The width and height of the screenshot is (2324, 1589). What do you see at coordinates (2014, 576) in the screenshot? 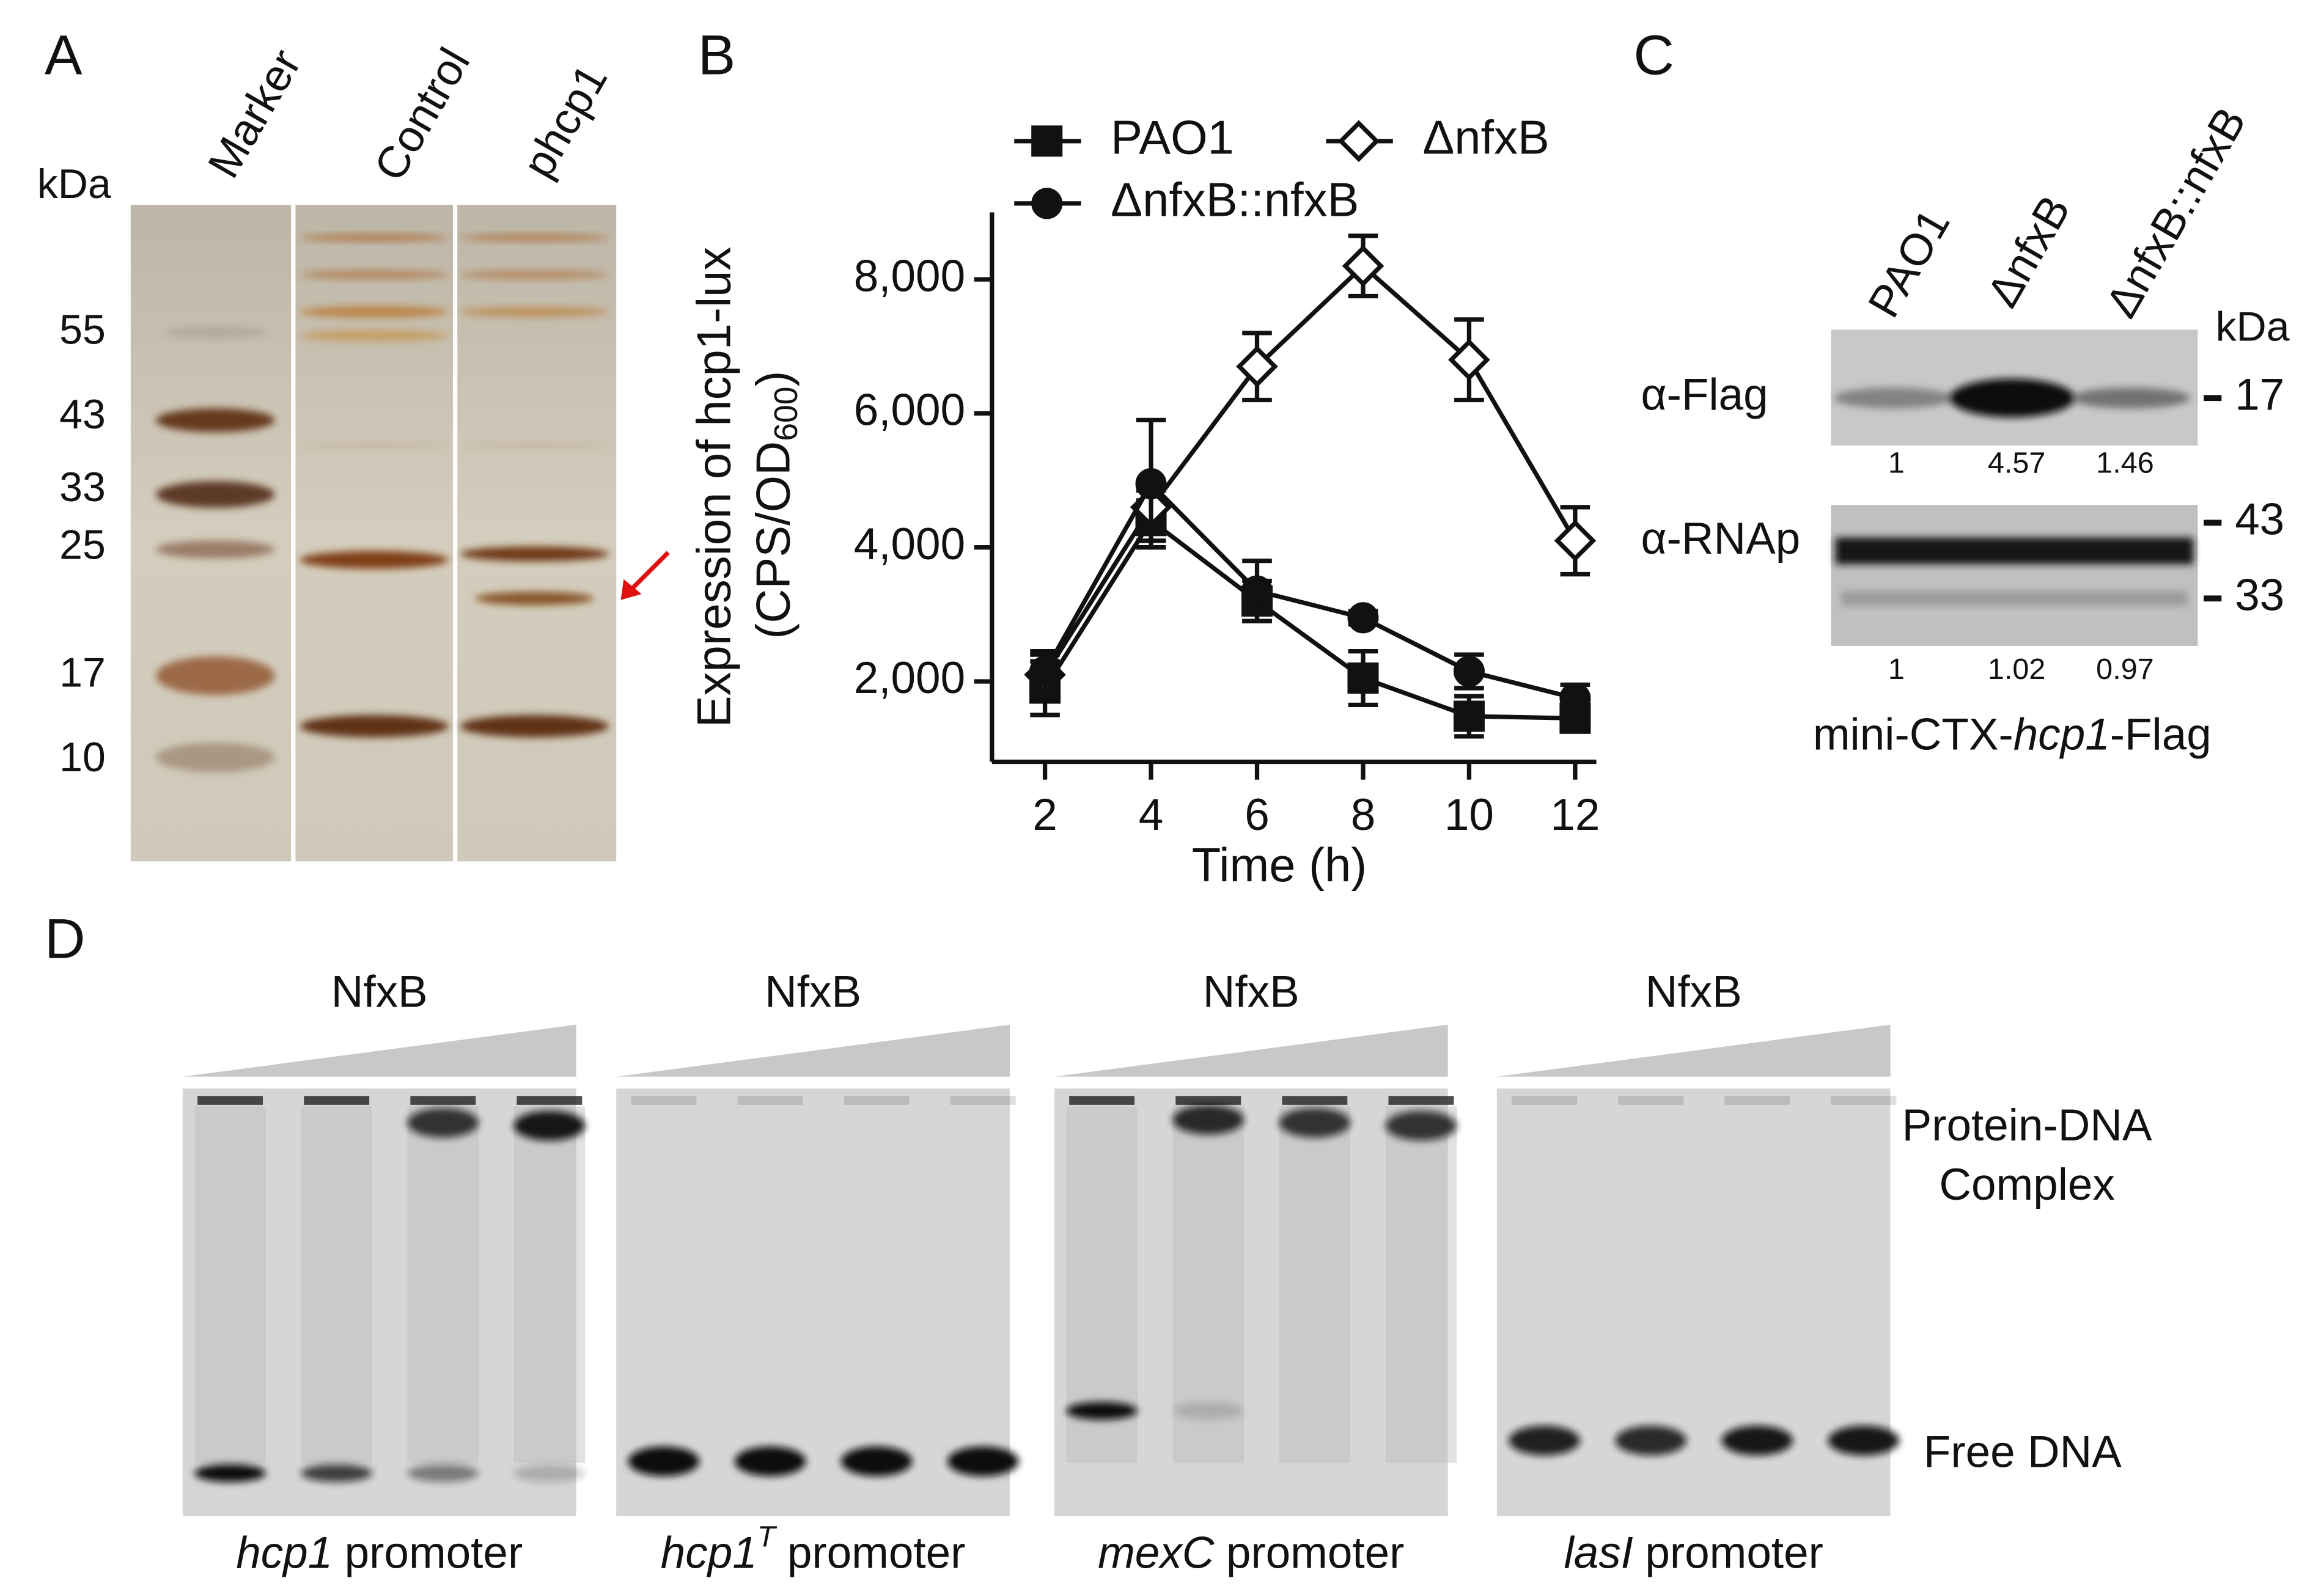
I see `blot` at bounding box center [2014, 576].